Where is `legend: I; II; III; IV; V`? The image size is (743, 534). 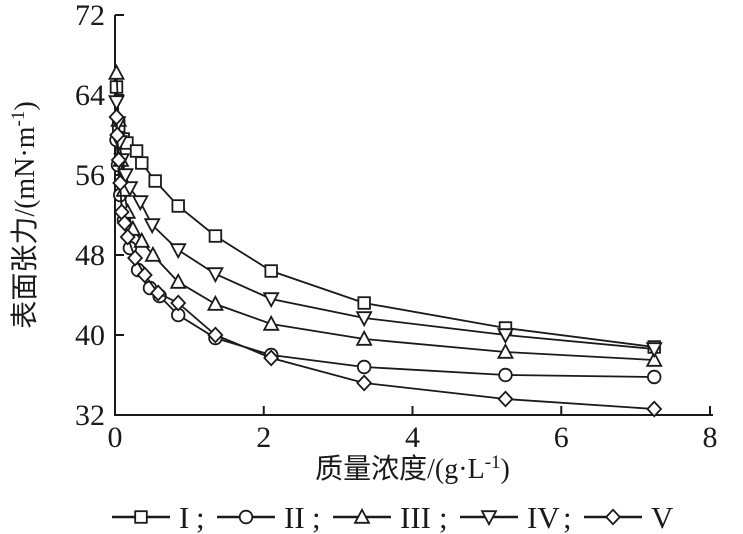 legend: I; II; III; IV; V is located at coordinates (393, 517).